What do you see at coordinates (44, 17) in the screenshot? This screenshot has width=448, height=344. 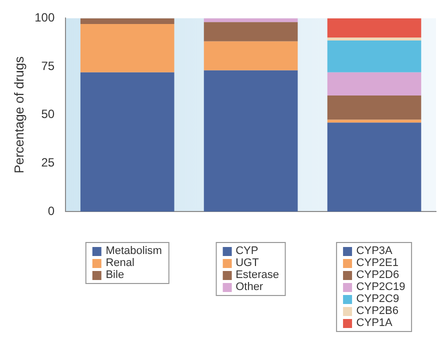 I see `y-tick-label: 100` at bounding box center [44, 17].